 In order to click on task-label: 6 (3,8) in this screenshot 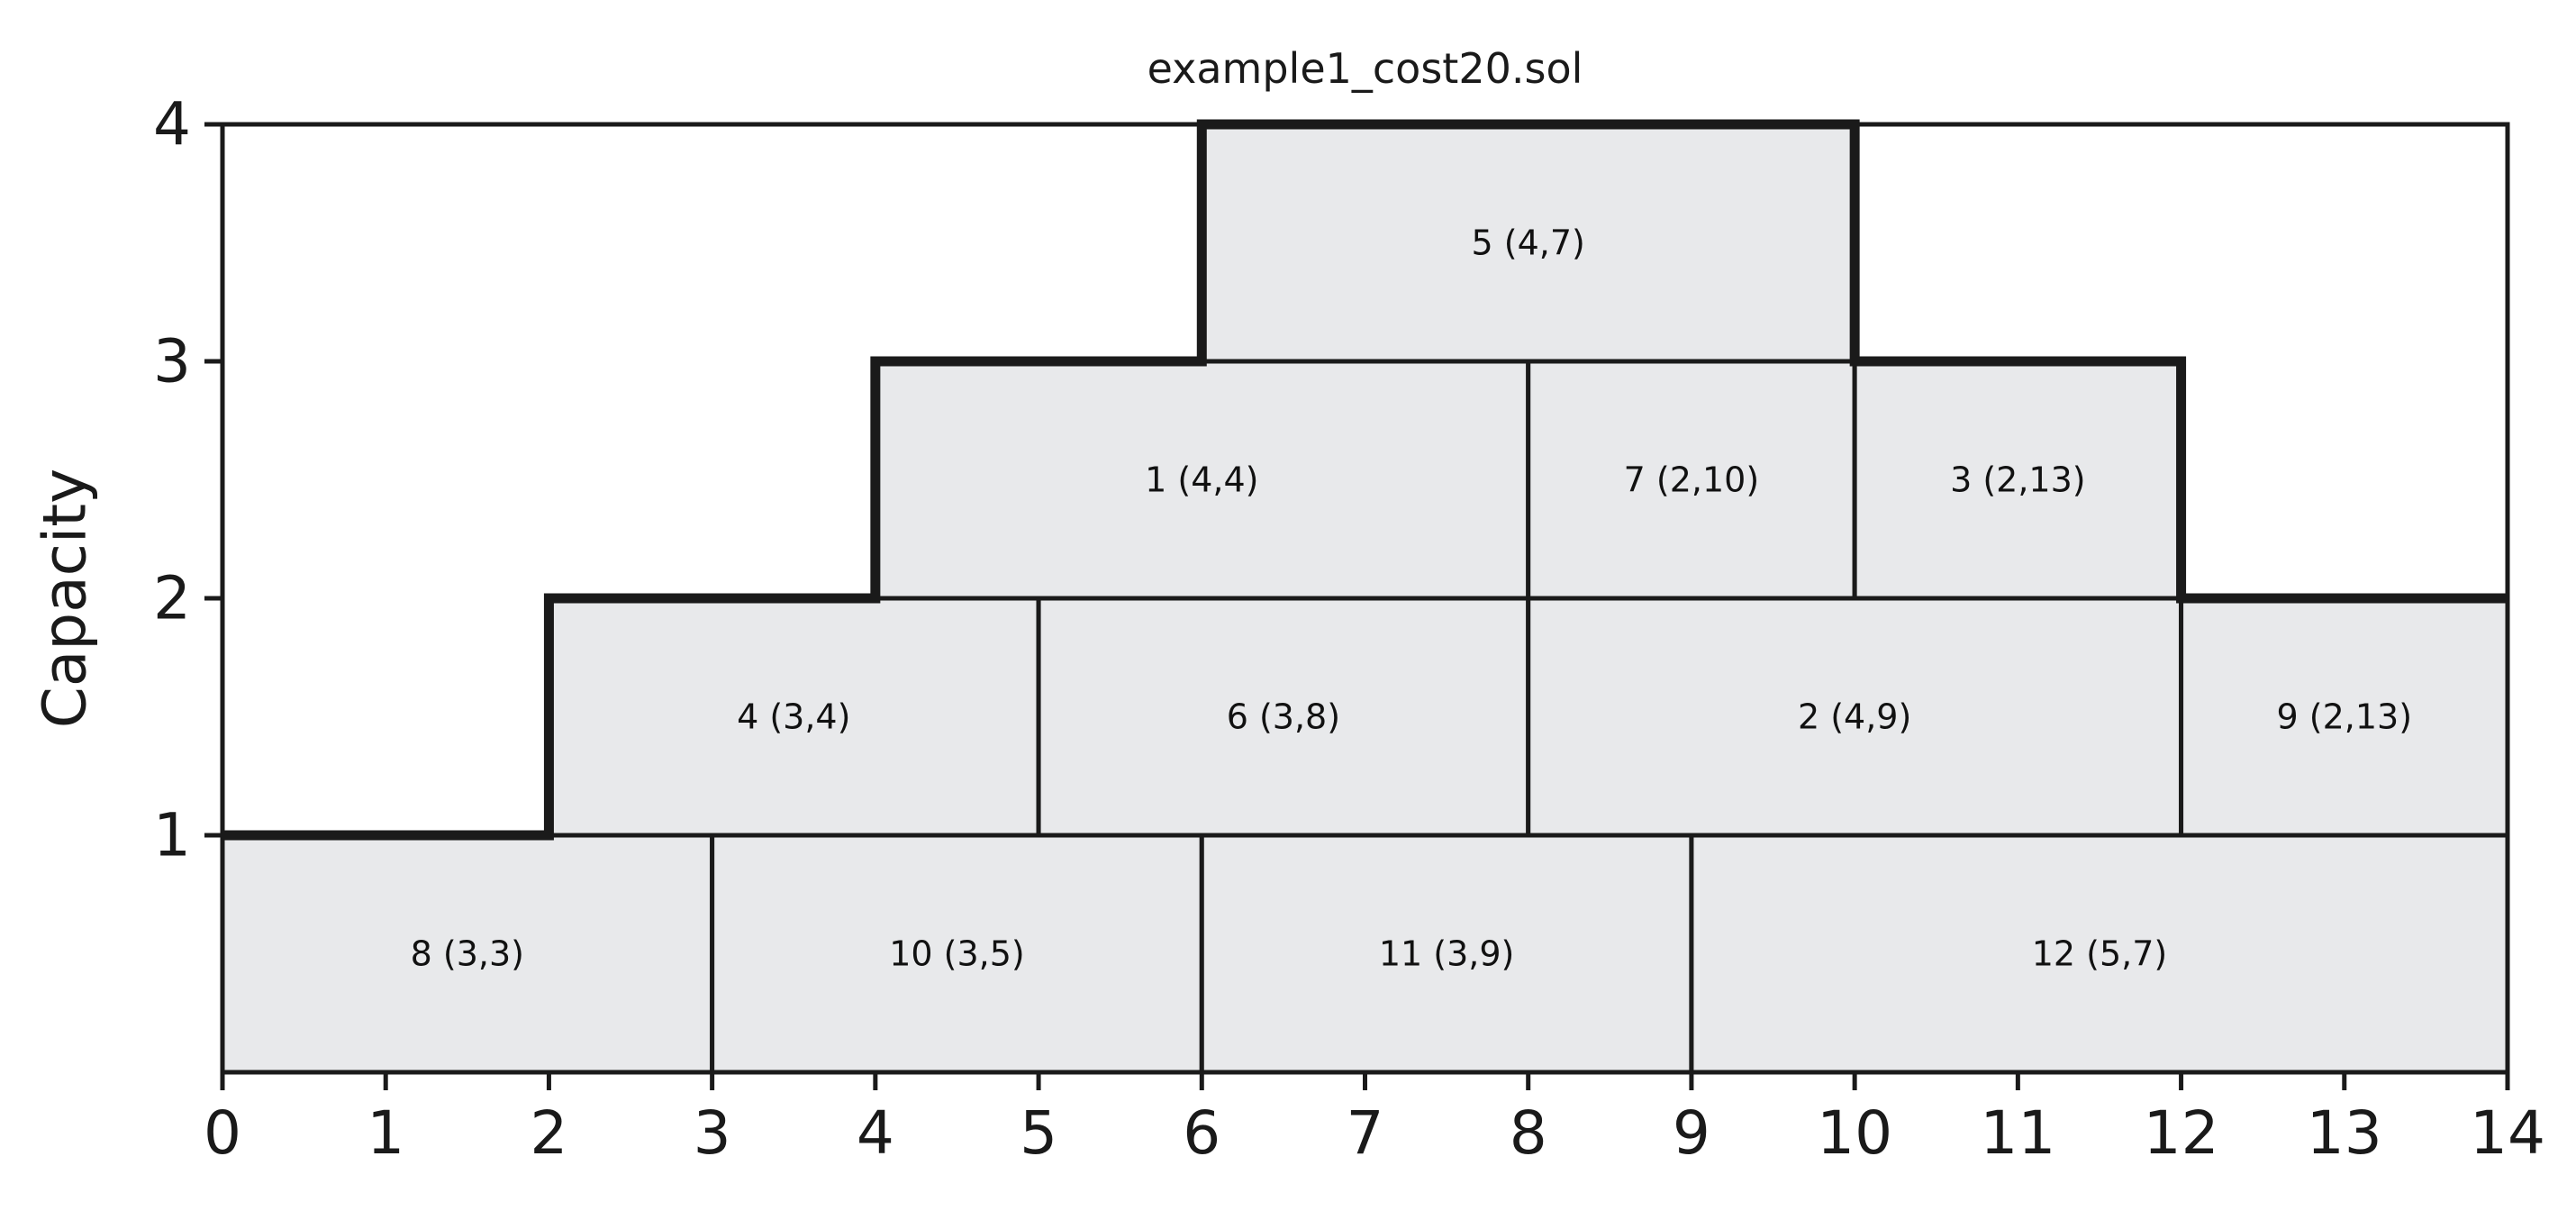, I will do `click(1283, 717)`.